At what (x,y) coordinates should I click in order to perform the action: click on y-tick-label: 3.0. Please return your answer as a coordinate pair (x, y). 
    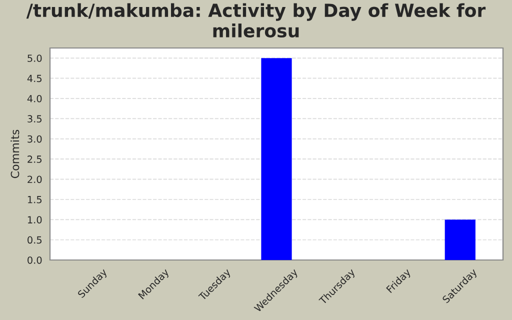
    Looking at the image, I should click on (35, 139).